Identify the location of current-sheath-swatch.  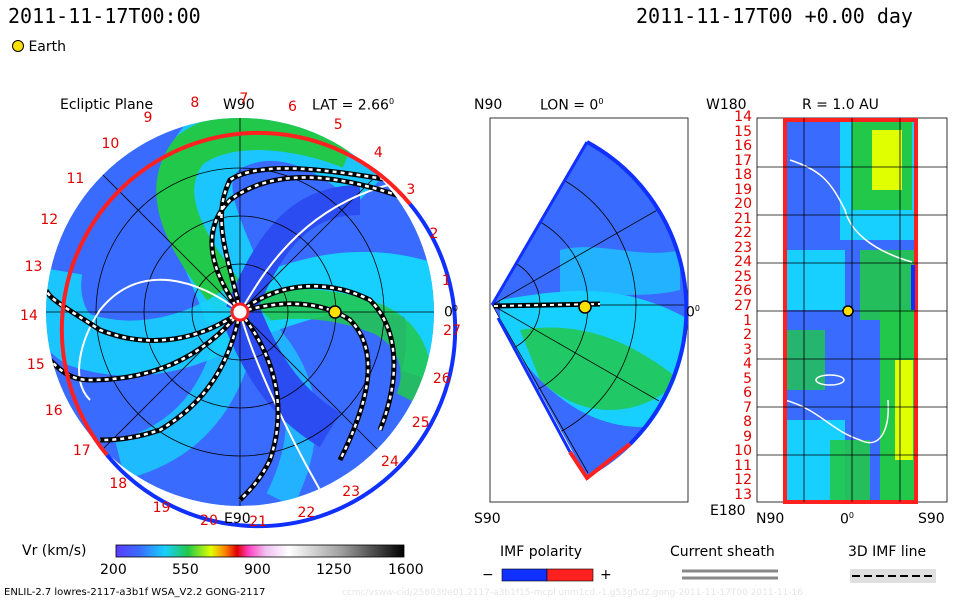
(730, 574).